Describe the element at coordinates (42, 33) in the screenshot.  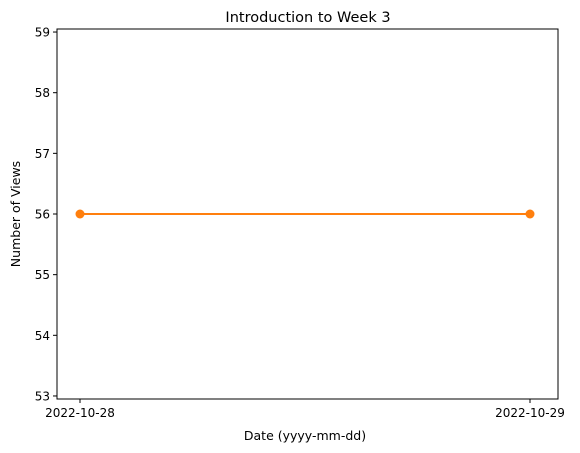
I see `y-tick-label: 59` at that location.